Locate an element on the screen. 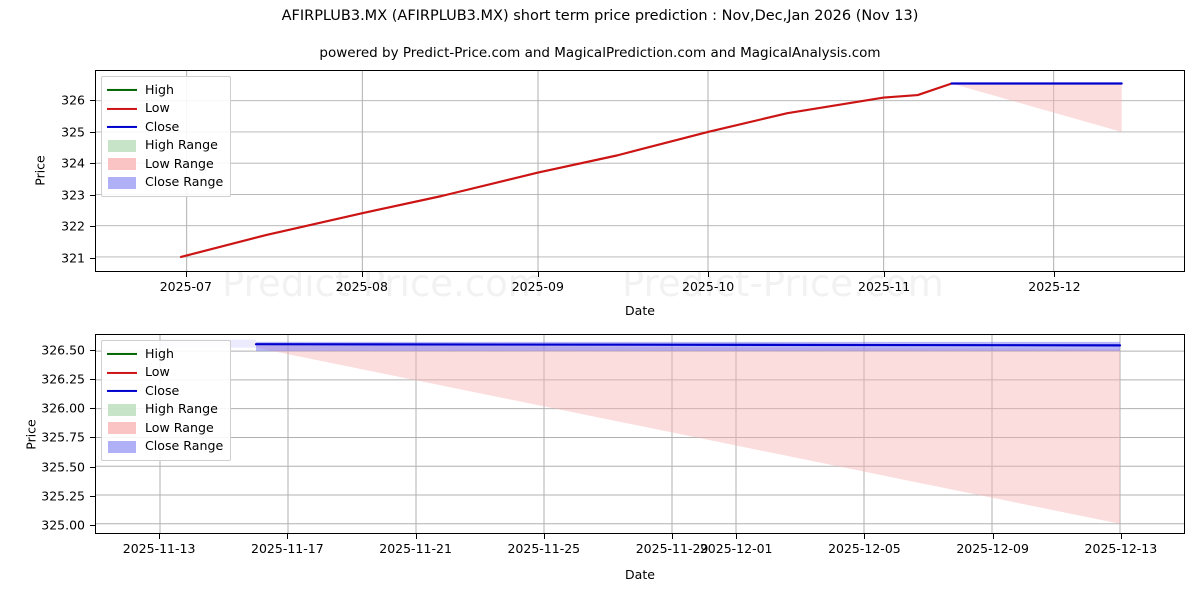 The height and width of the screenshot is (600, 1200). x-axis-tick-label: 2025-11-17 is located at coordinates (287, 548).